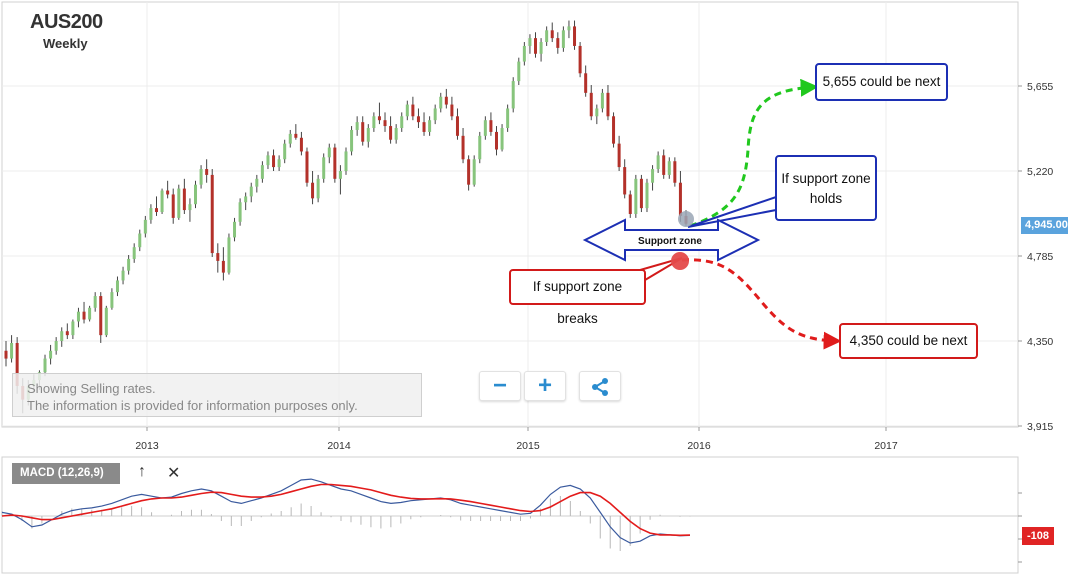 This screenshot has height=575, width=1068. Describe the element at coordinates (886, 446) in the screenshot. I see `x-tick-label: 2017` at that location.